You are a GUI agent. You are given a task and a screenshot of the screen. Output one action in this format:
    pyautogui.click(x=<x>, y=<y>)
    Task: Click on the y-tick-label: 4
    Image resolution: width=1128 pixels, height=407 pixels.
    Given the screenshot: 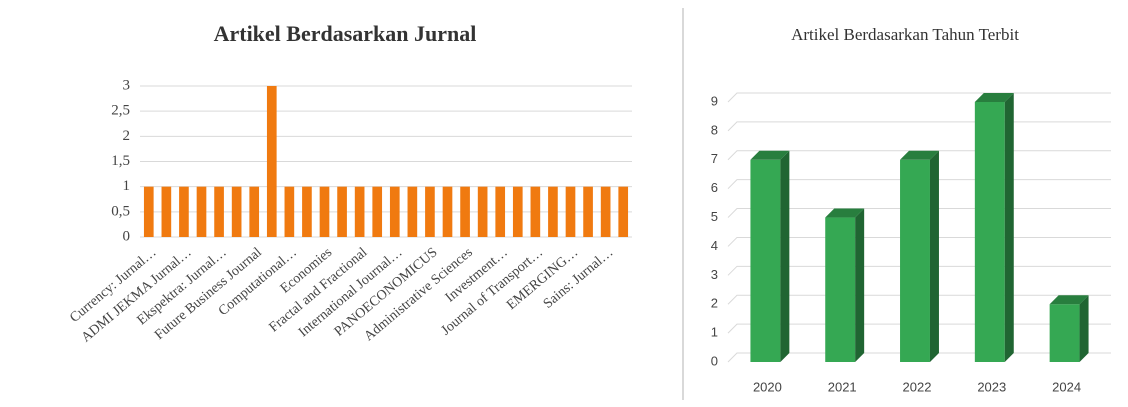 What is the action you would take?
    pyautogui.click(x=714, y=245)
    